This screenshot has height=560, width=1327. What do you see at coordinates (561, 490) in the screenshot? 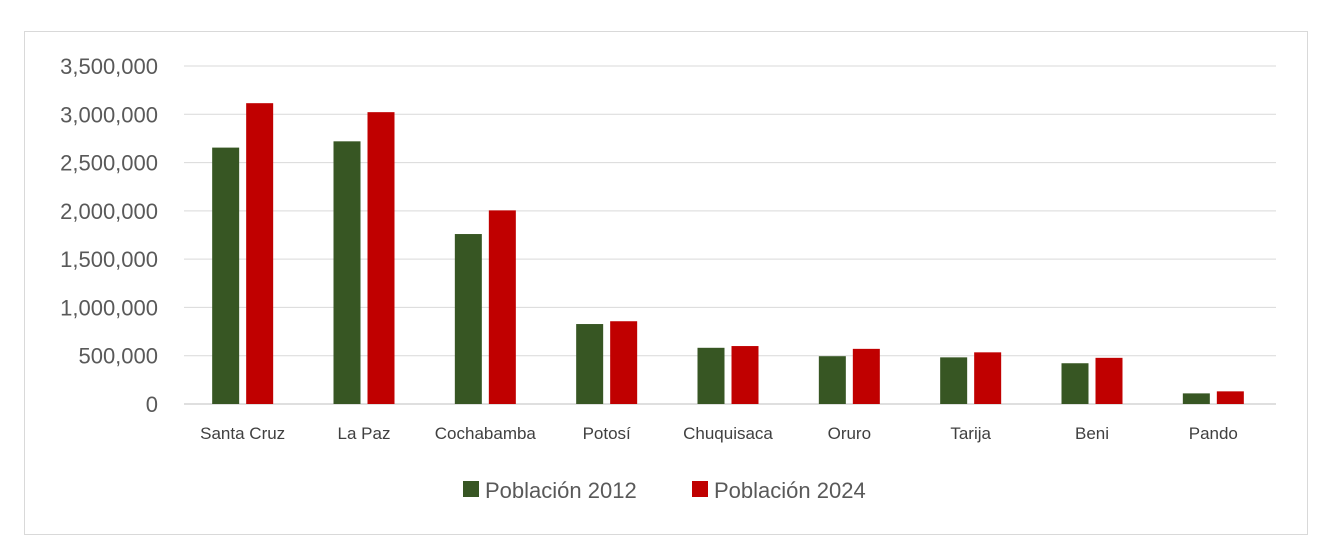
I see `legend-label: Población 2012` at bounding box center [561, 490].